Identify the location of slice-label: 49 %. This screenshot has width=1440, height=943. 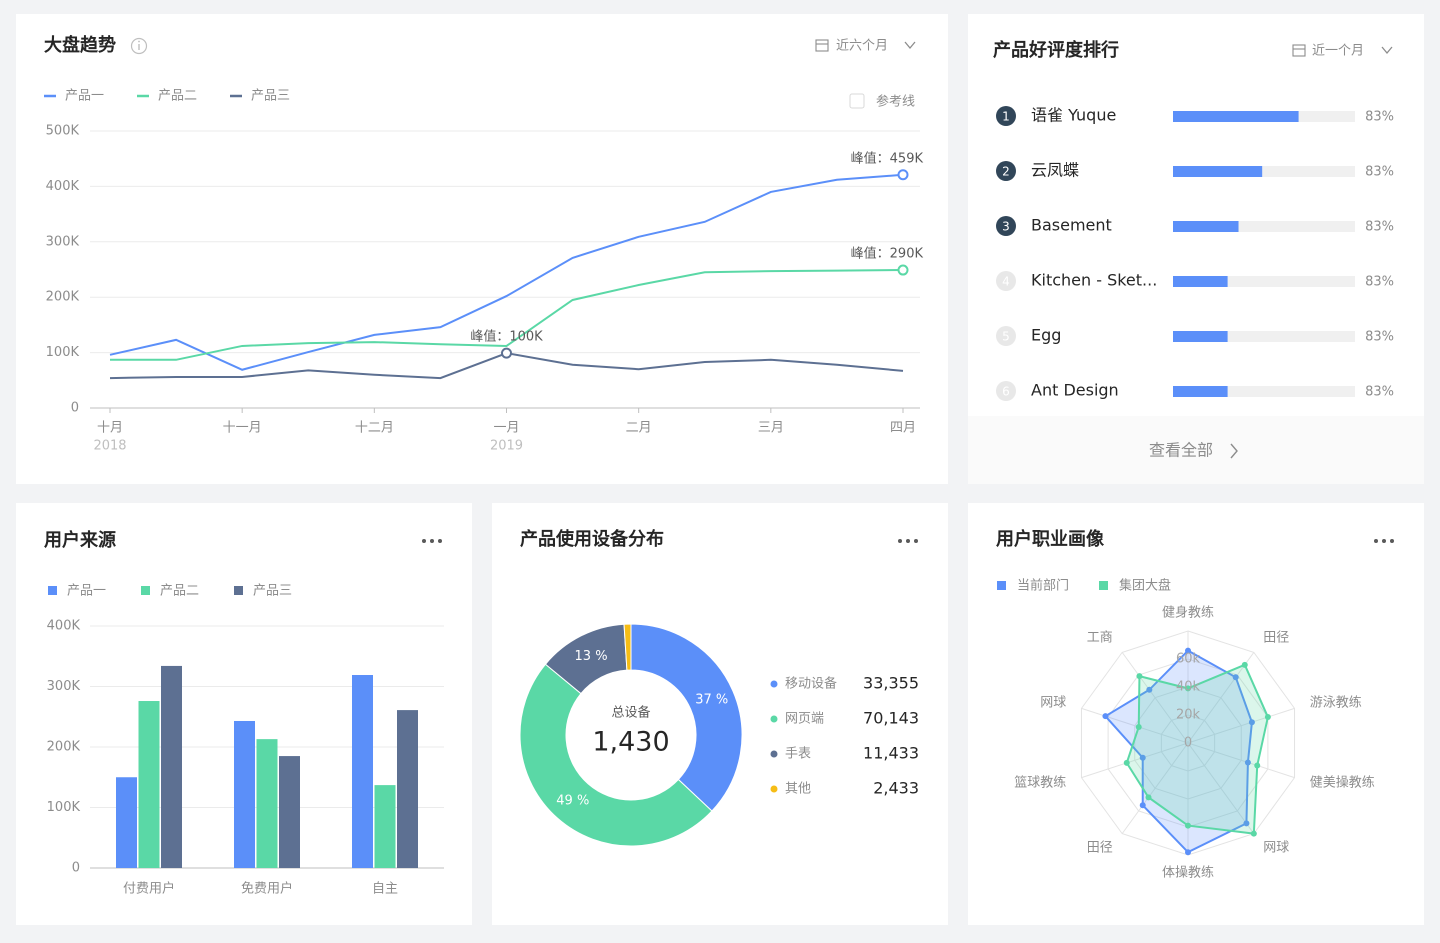
(572, 801).